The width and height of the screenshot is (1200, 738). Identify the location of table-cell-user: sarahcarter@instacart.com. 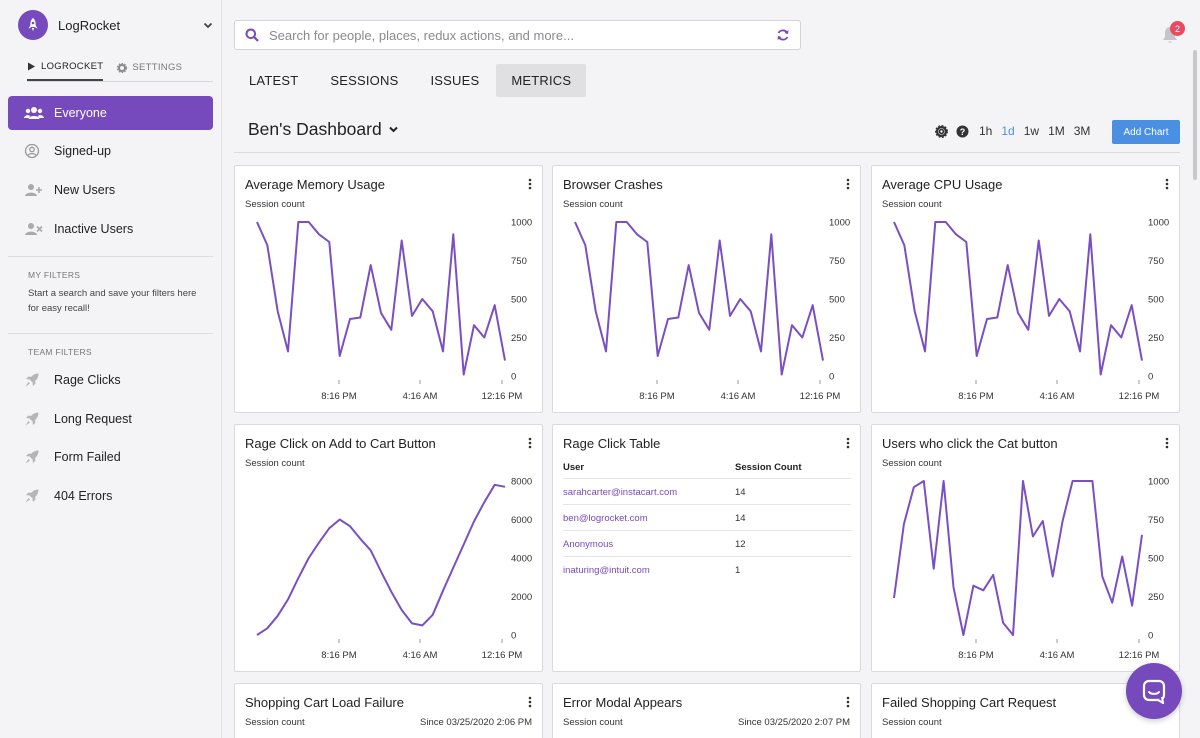
(620, 492).